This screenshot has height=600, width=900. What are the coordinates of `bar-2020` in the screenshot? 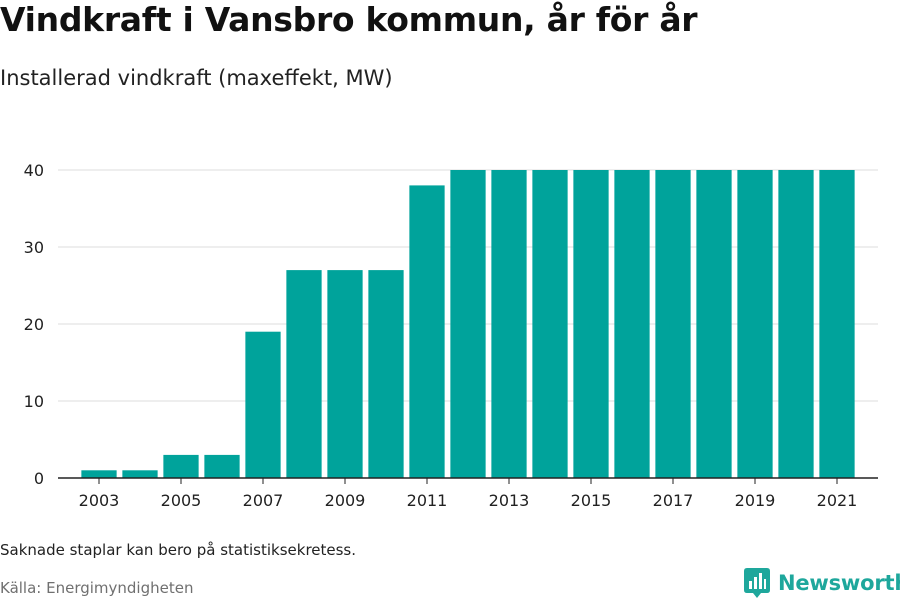 It's located at (796, 324).